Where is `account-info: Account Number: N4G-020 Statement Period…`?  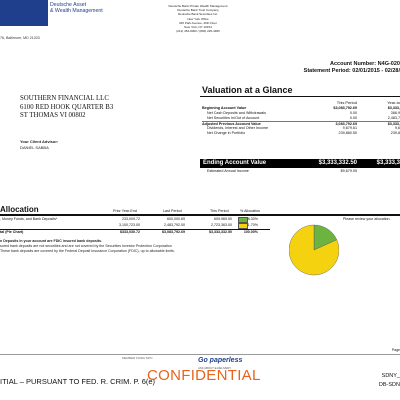
account-info: Account Number: N4G-020 Statement Period… is located at coordinates (352, 68).